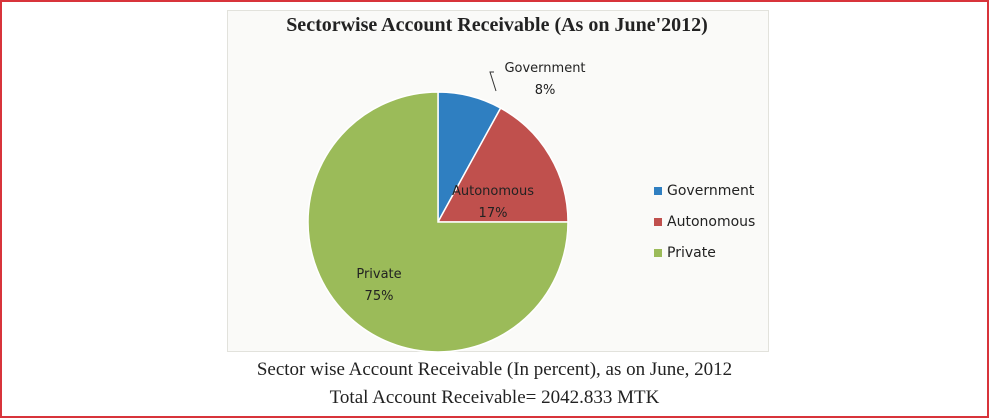 Image resolution: width=989 pixels, height=418 pixels. I want to click on data-label-name-government: Government, so click(544, 68).